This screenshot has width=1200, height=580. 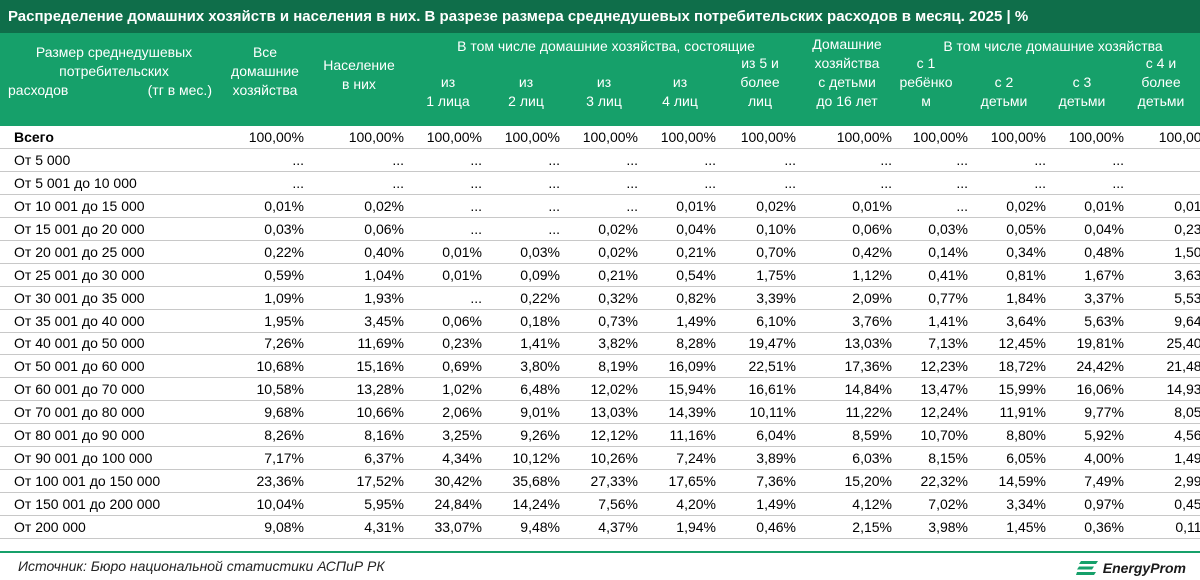 What do you see at coordinates (449, 458) in the screenshot?
I see `table-cell: 4,34%` at bounding box center [449, 458].